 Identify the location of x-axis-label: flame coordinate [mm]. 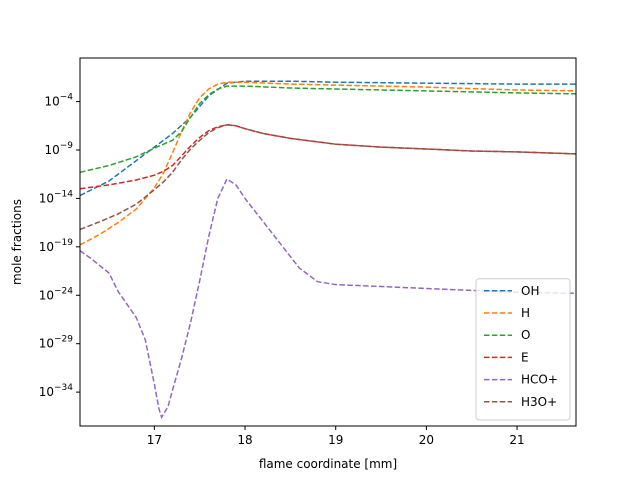
(328, 464).